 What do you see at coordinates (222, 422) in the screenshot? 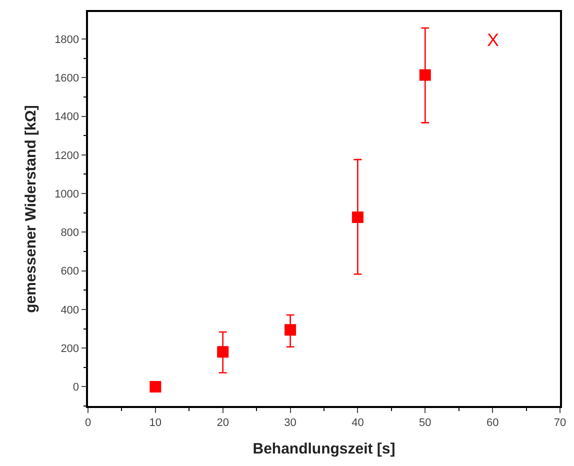
I see `x-tick-label: 20` at bounding box center [222, 422].